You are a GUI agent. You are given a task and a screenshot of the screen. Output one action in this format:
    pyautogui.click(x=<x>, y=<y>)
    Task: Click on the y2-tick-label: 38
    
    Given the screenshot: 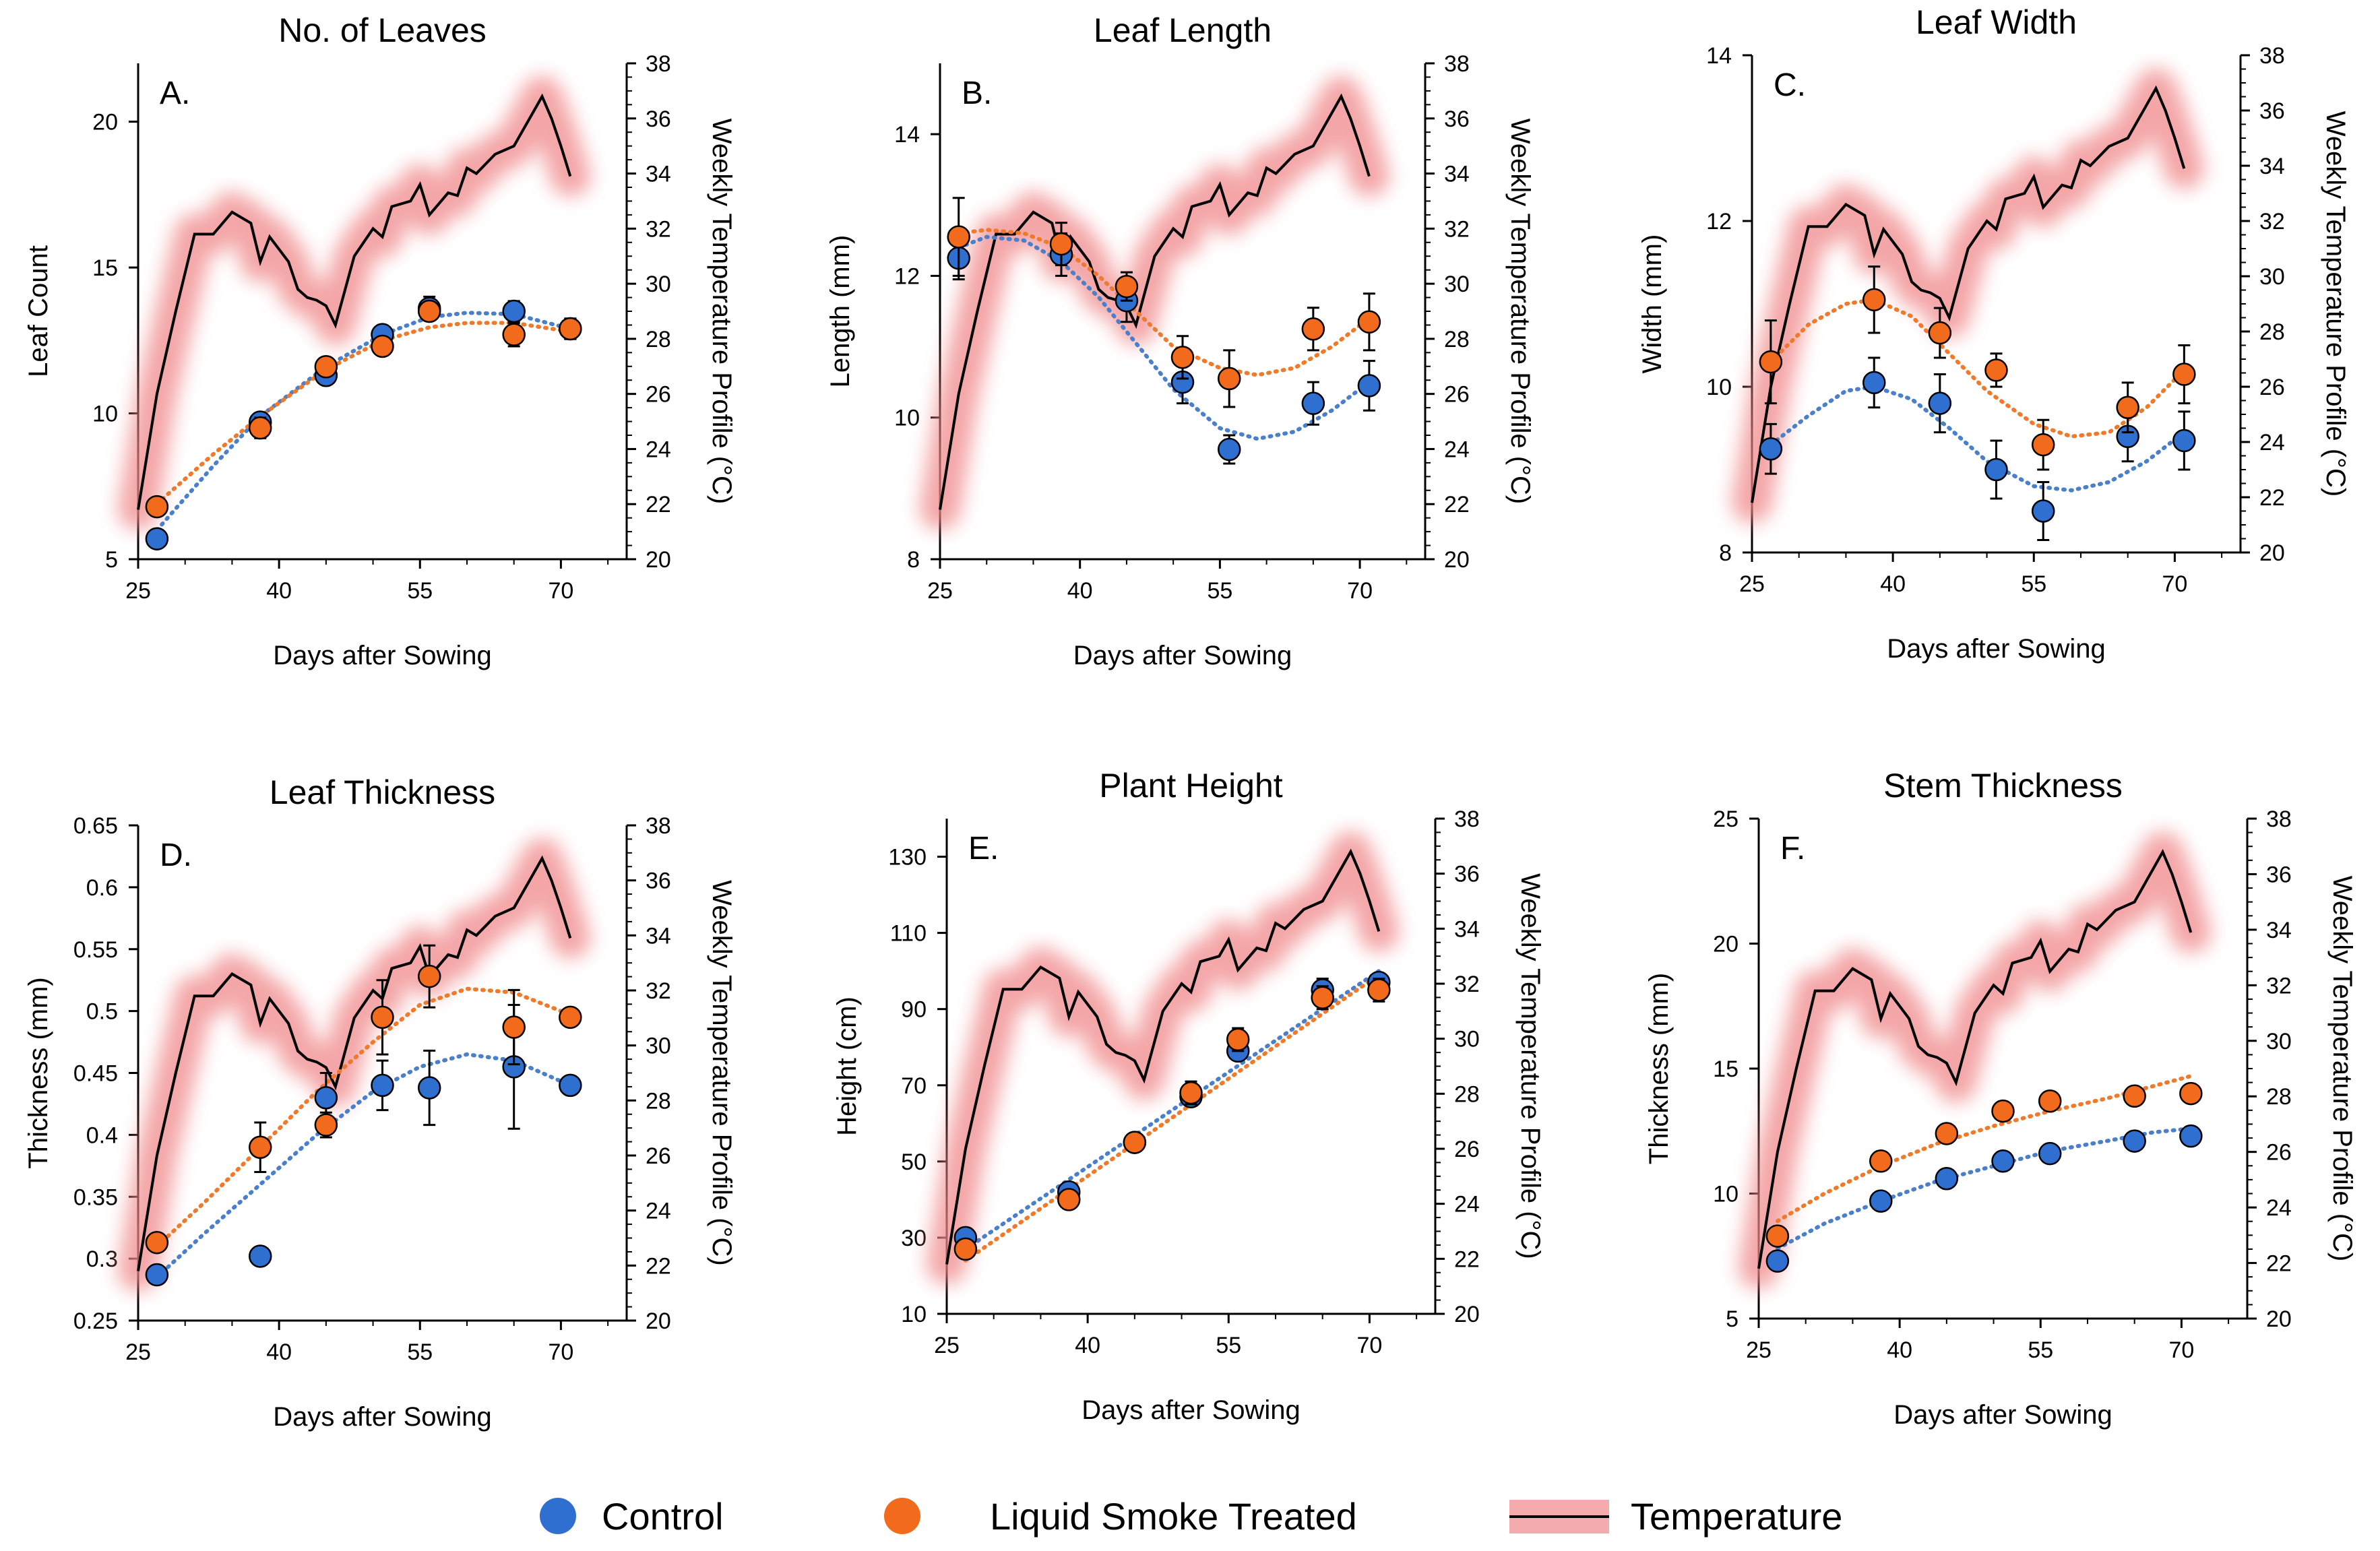 What is the action you would take?
    pyautogui.click(x=1457, y=64)
    